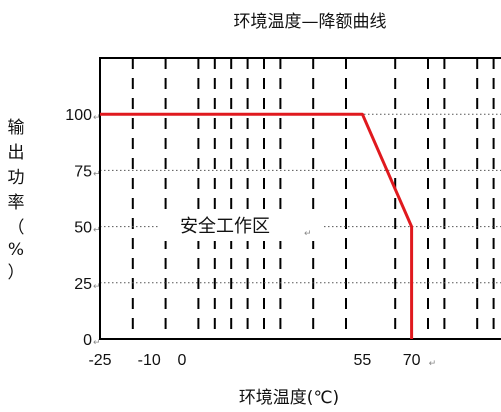  I want to click on y-tick-mark-2: ↵, so click(97, 231).